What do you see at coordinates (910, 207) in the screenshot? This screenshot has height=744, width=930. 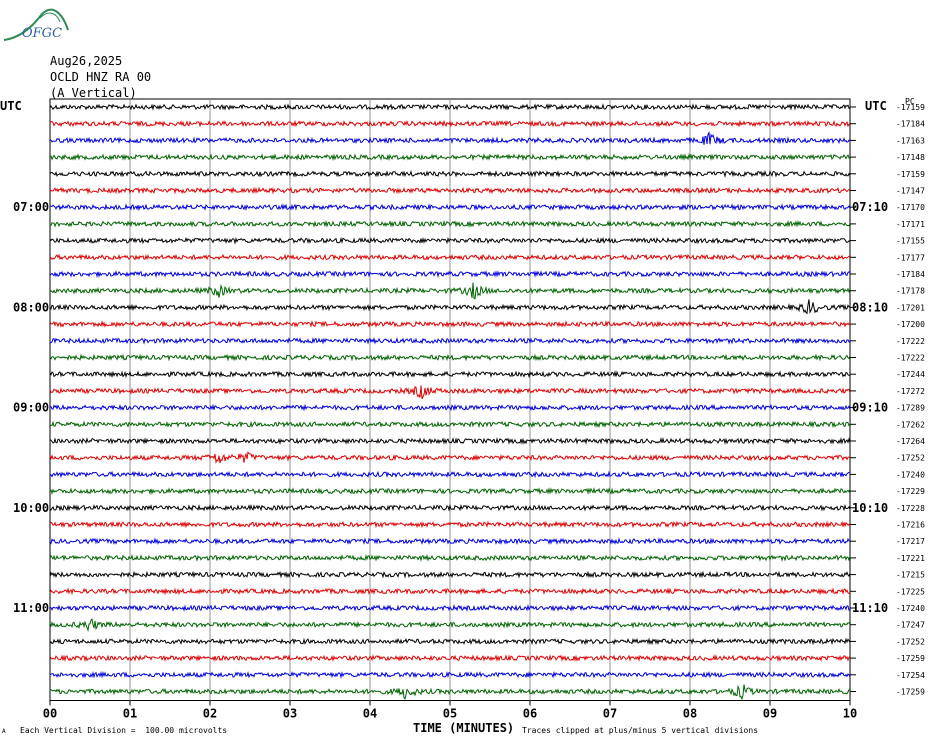 I see `trace-offset-label: -17170` at bounding box center [910, 207].